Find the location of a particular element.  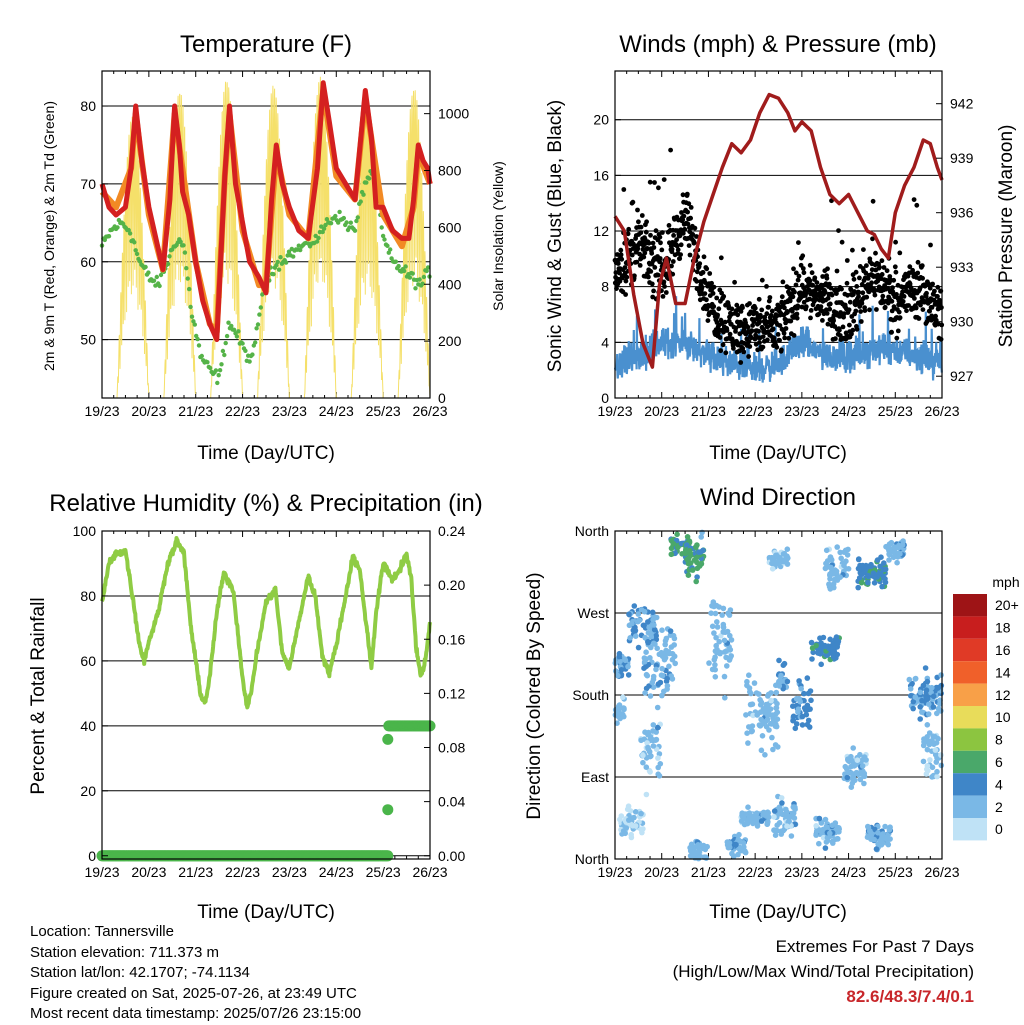

temp-xtick-label-1: 20/23 is located at coordinates (148, 411).